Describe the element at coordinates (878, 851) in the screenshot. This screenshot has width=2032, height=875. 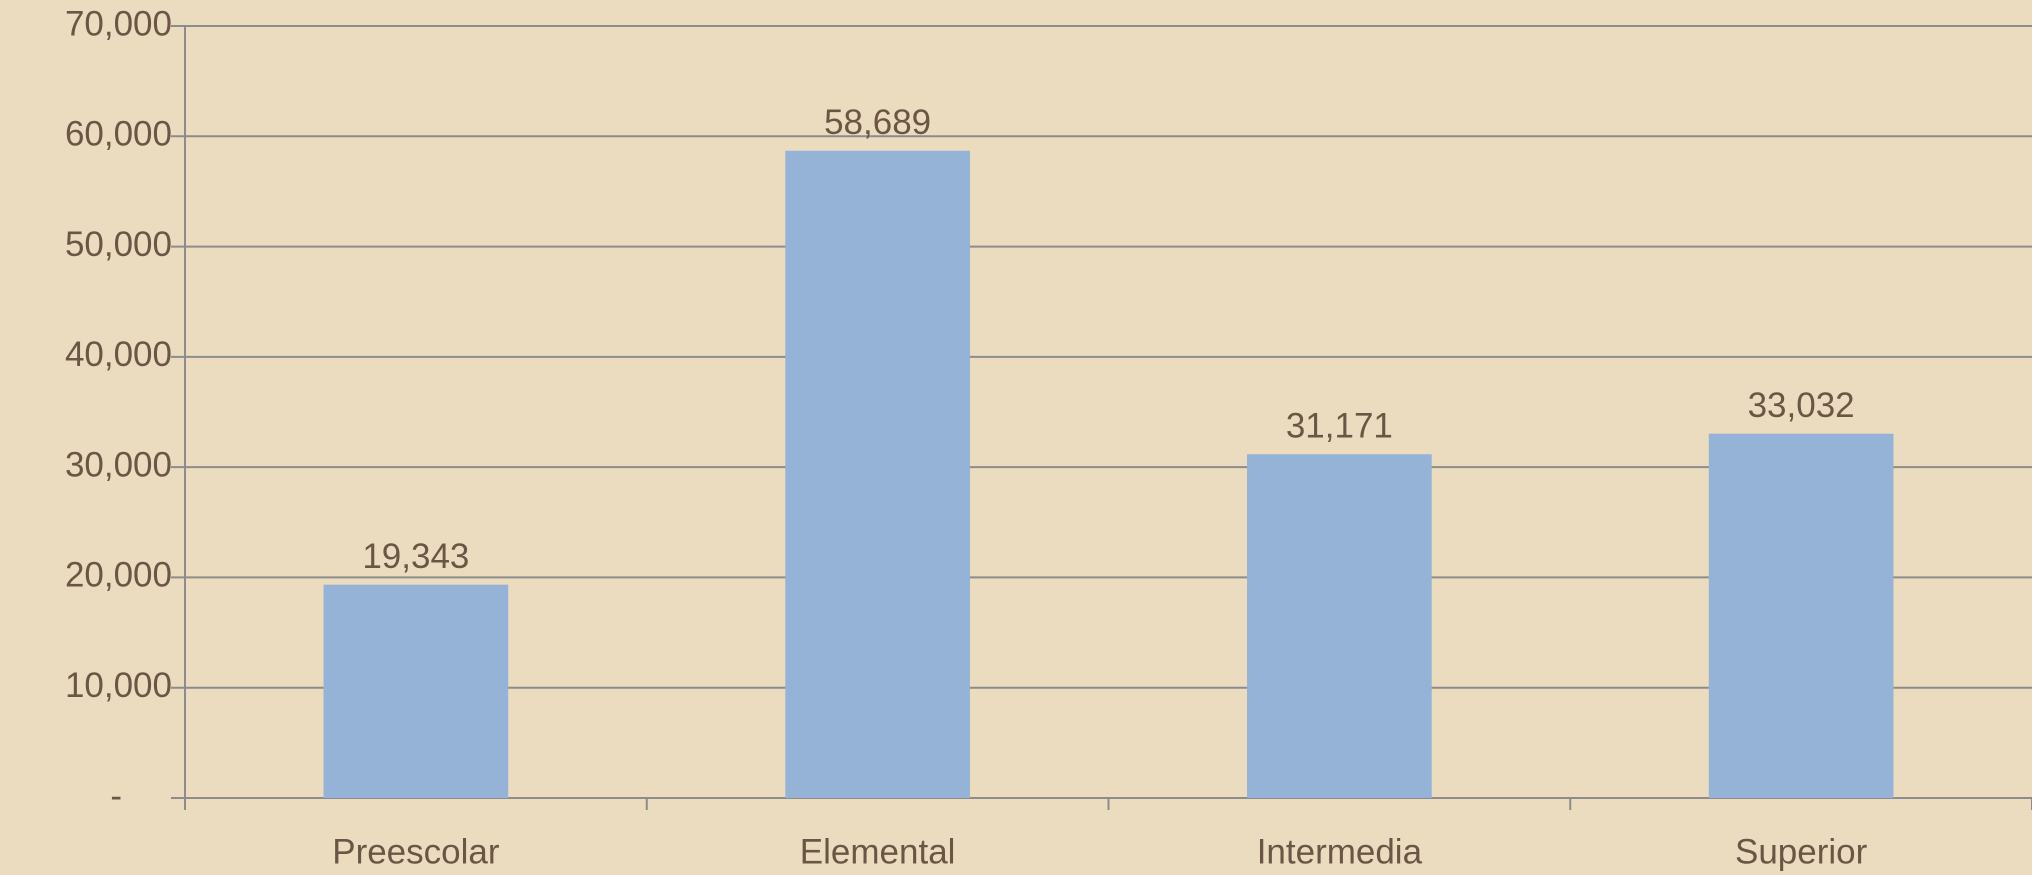
I see `x-tick-label: Elemental` at that location.